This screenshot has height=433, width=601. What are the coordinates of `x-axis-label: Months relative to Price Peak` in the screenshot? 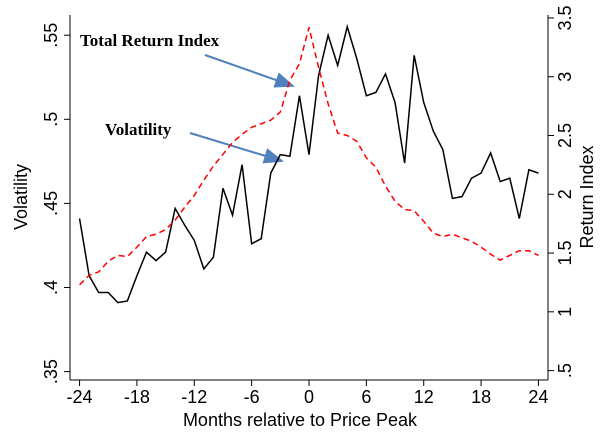 It's located at (300, 420).